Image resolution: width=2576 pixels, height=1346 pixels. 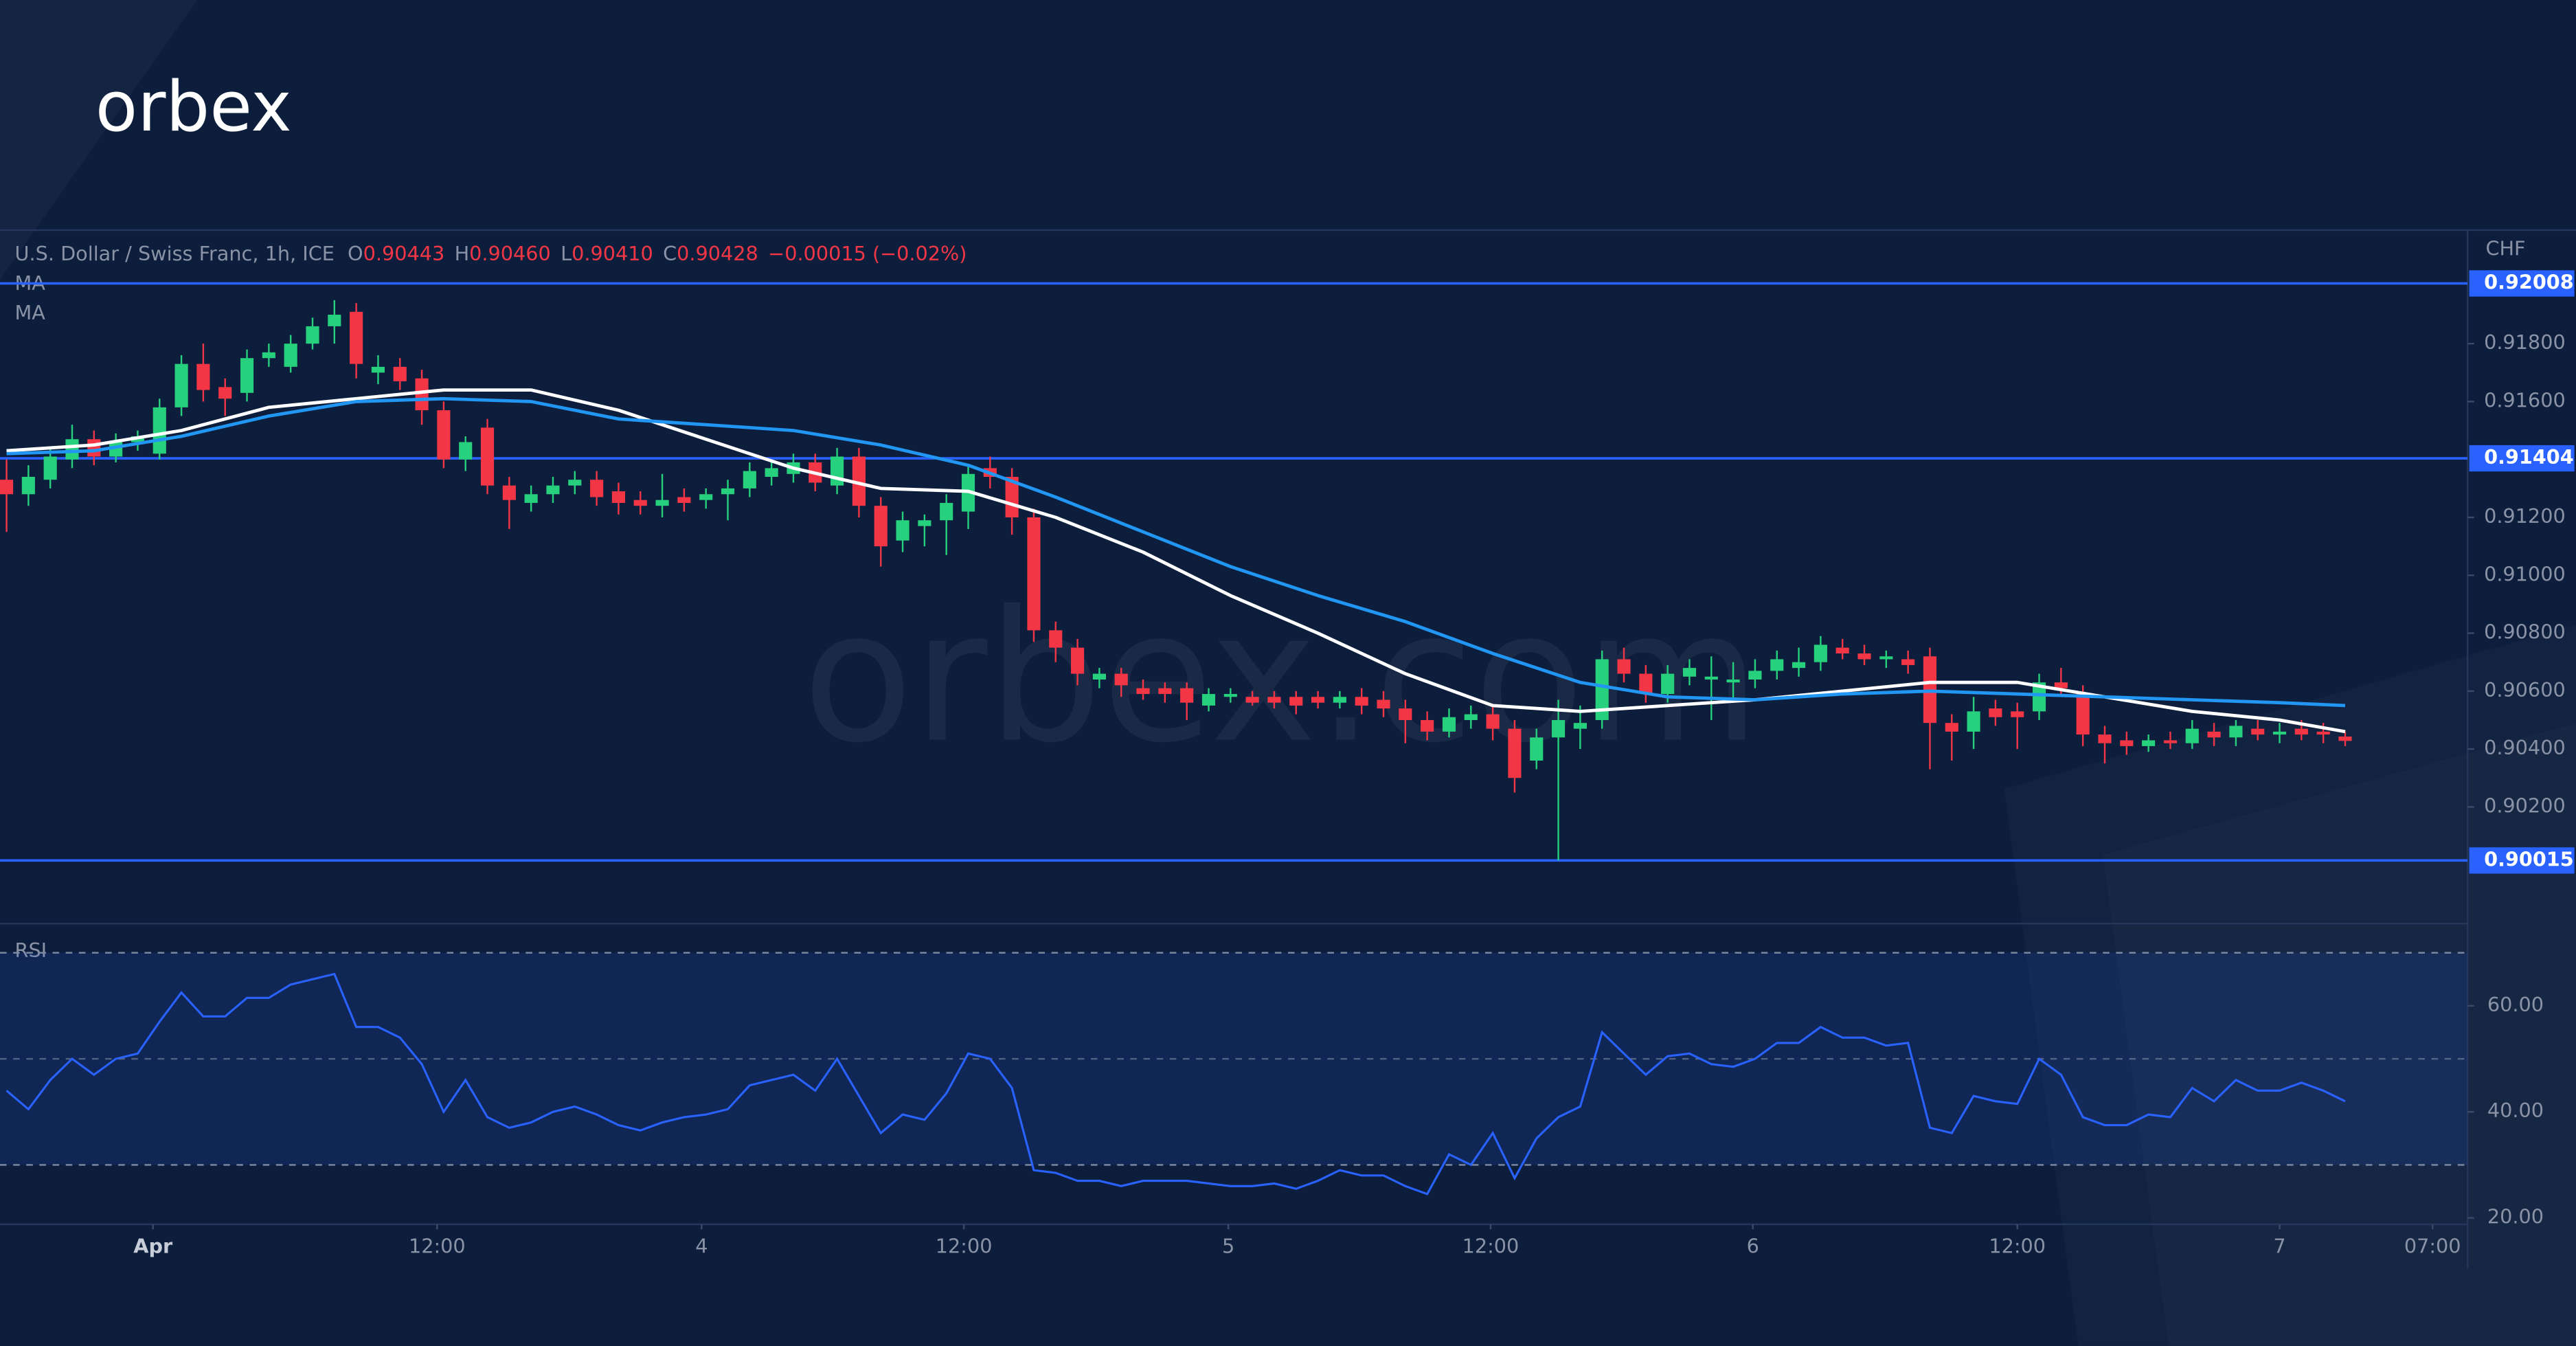 I want to click on rsi-y-tick-label: 40.00, so click(x=2515, y=1110).